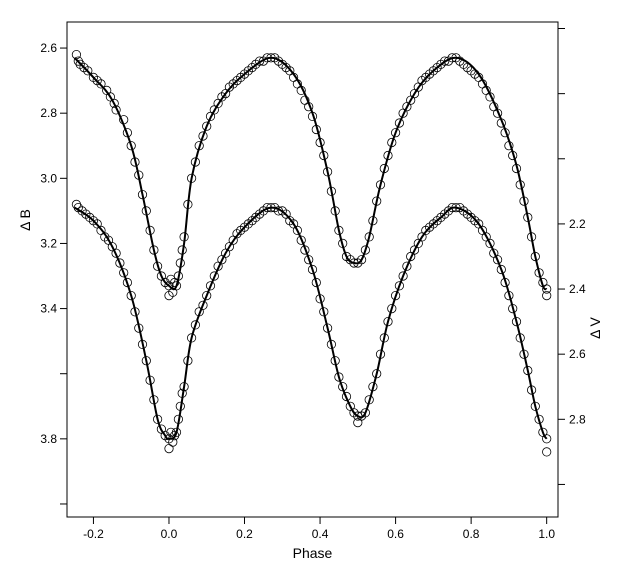  What do you see at coordinates (25, 220) in the screenshot?
I see `y-axis-title-left: Δ B` at bounding box center [25, 220].